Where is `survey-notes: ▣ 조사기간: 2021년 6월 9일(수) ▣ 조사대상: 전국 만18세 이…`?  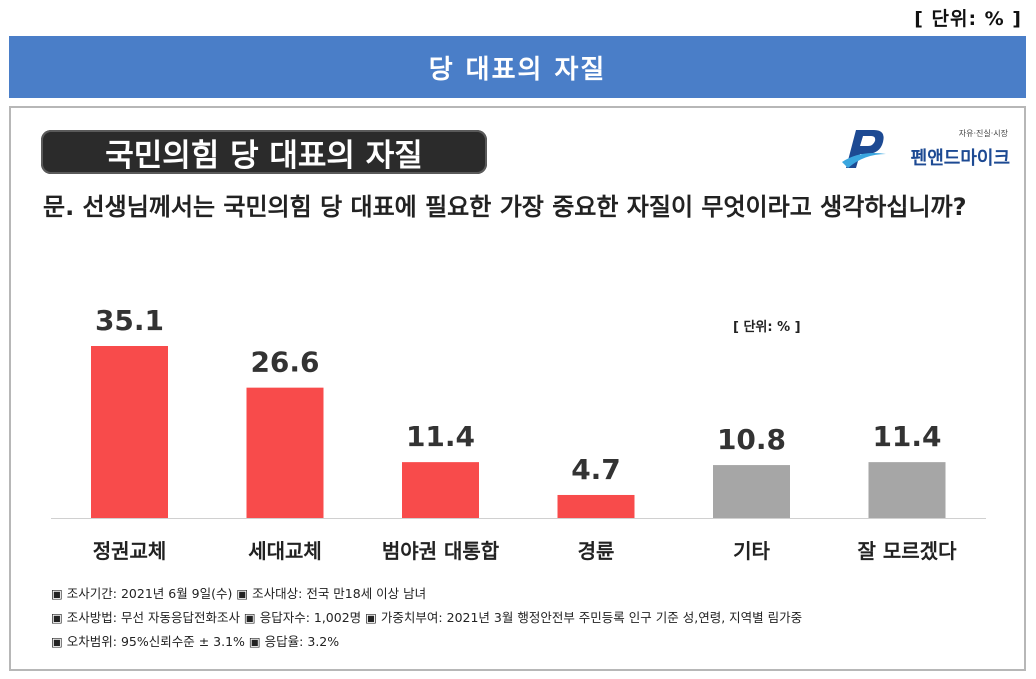
survey-notes: ▣ 조사기간: 2021년 6월 9일(수) ▣ 조사대상: 전국 만18세 이… is located at coordinates (426, 618).